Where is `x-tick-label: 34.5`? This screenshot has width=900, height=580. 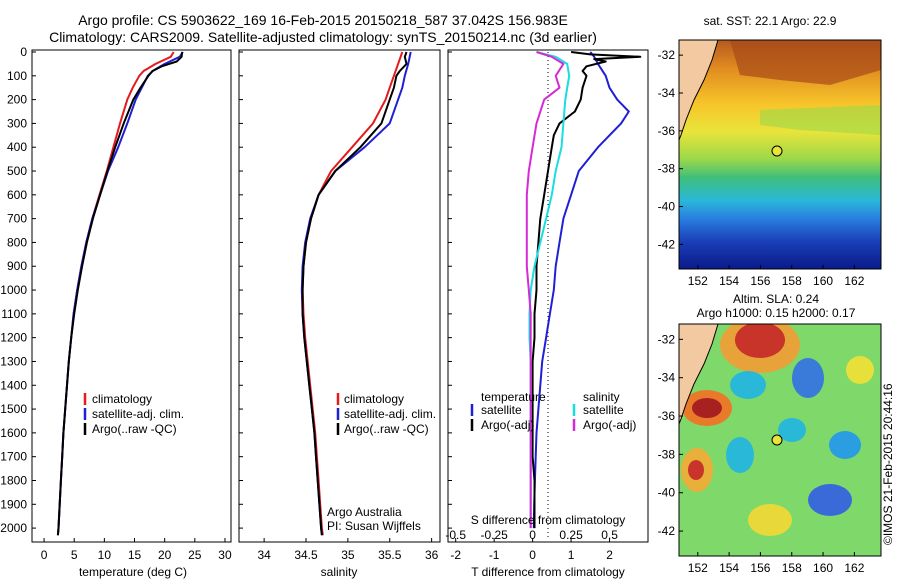 x-tick-label: 34.5 is located at coordinates (306, 555).